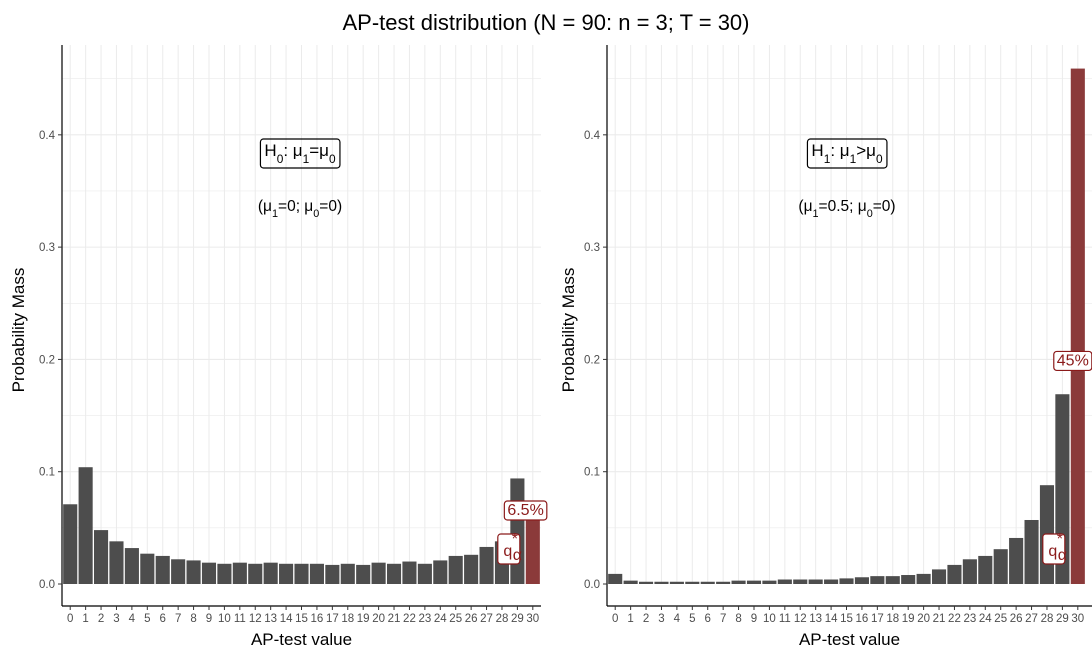 The width and height of the screenshot is (1092, 652). What do you see at coordinates (592, 473) in the screenshot?
I see `y-tick-label: 0.1` at bounding box center [592, 473].